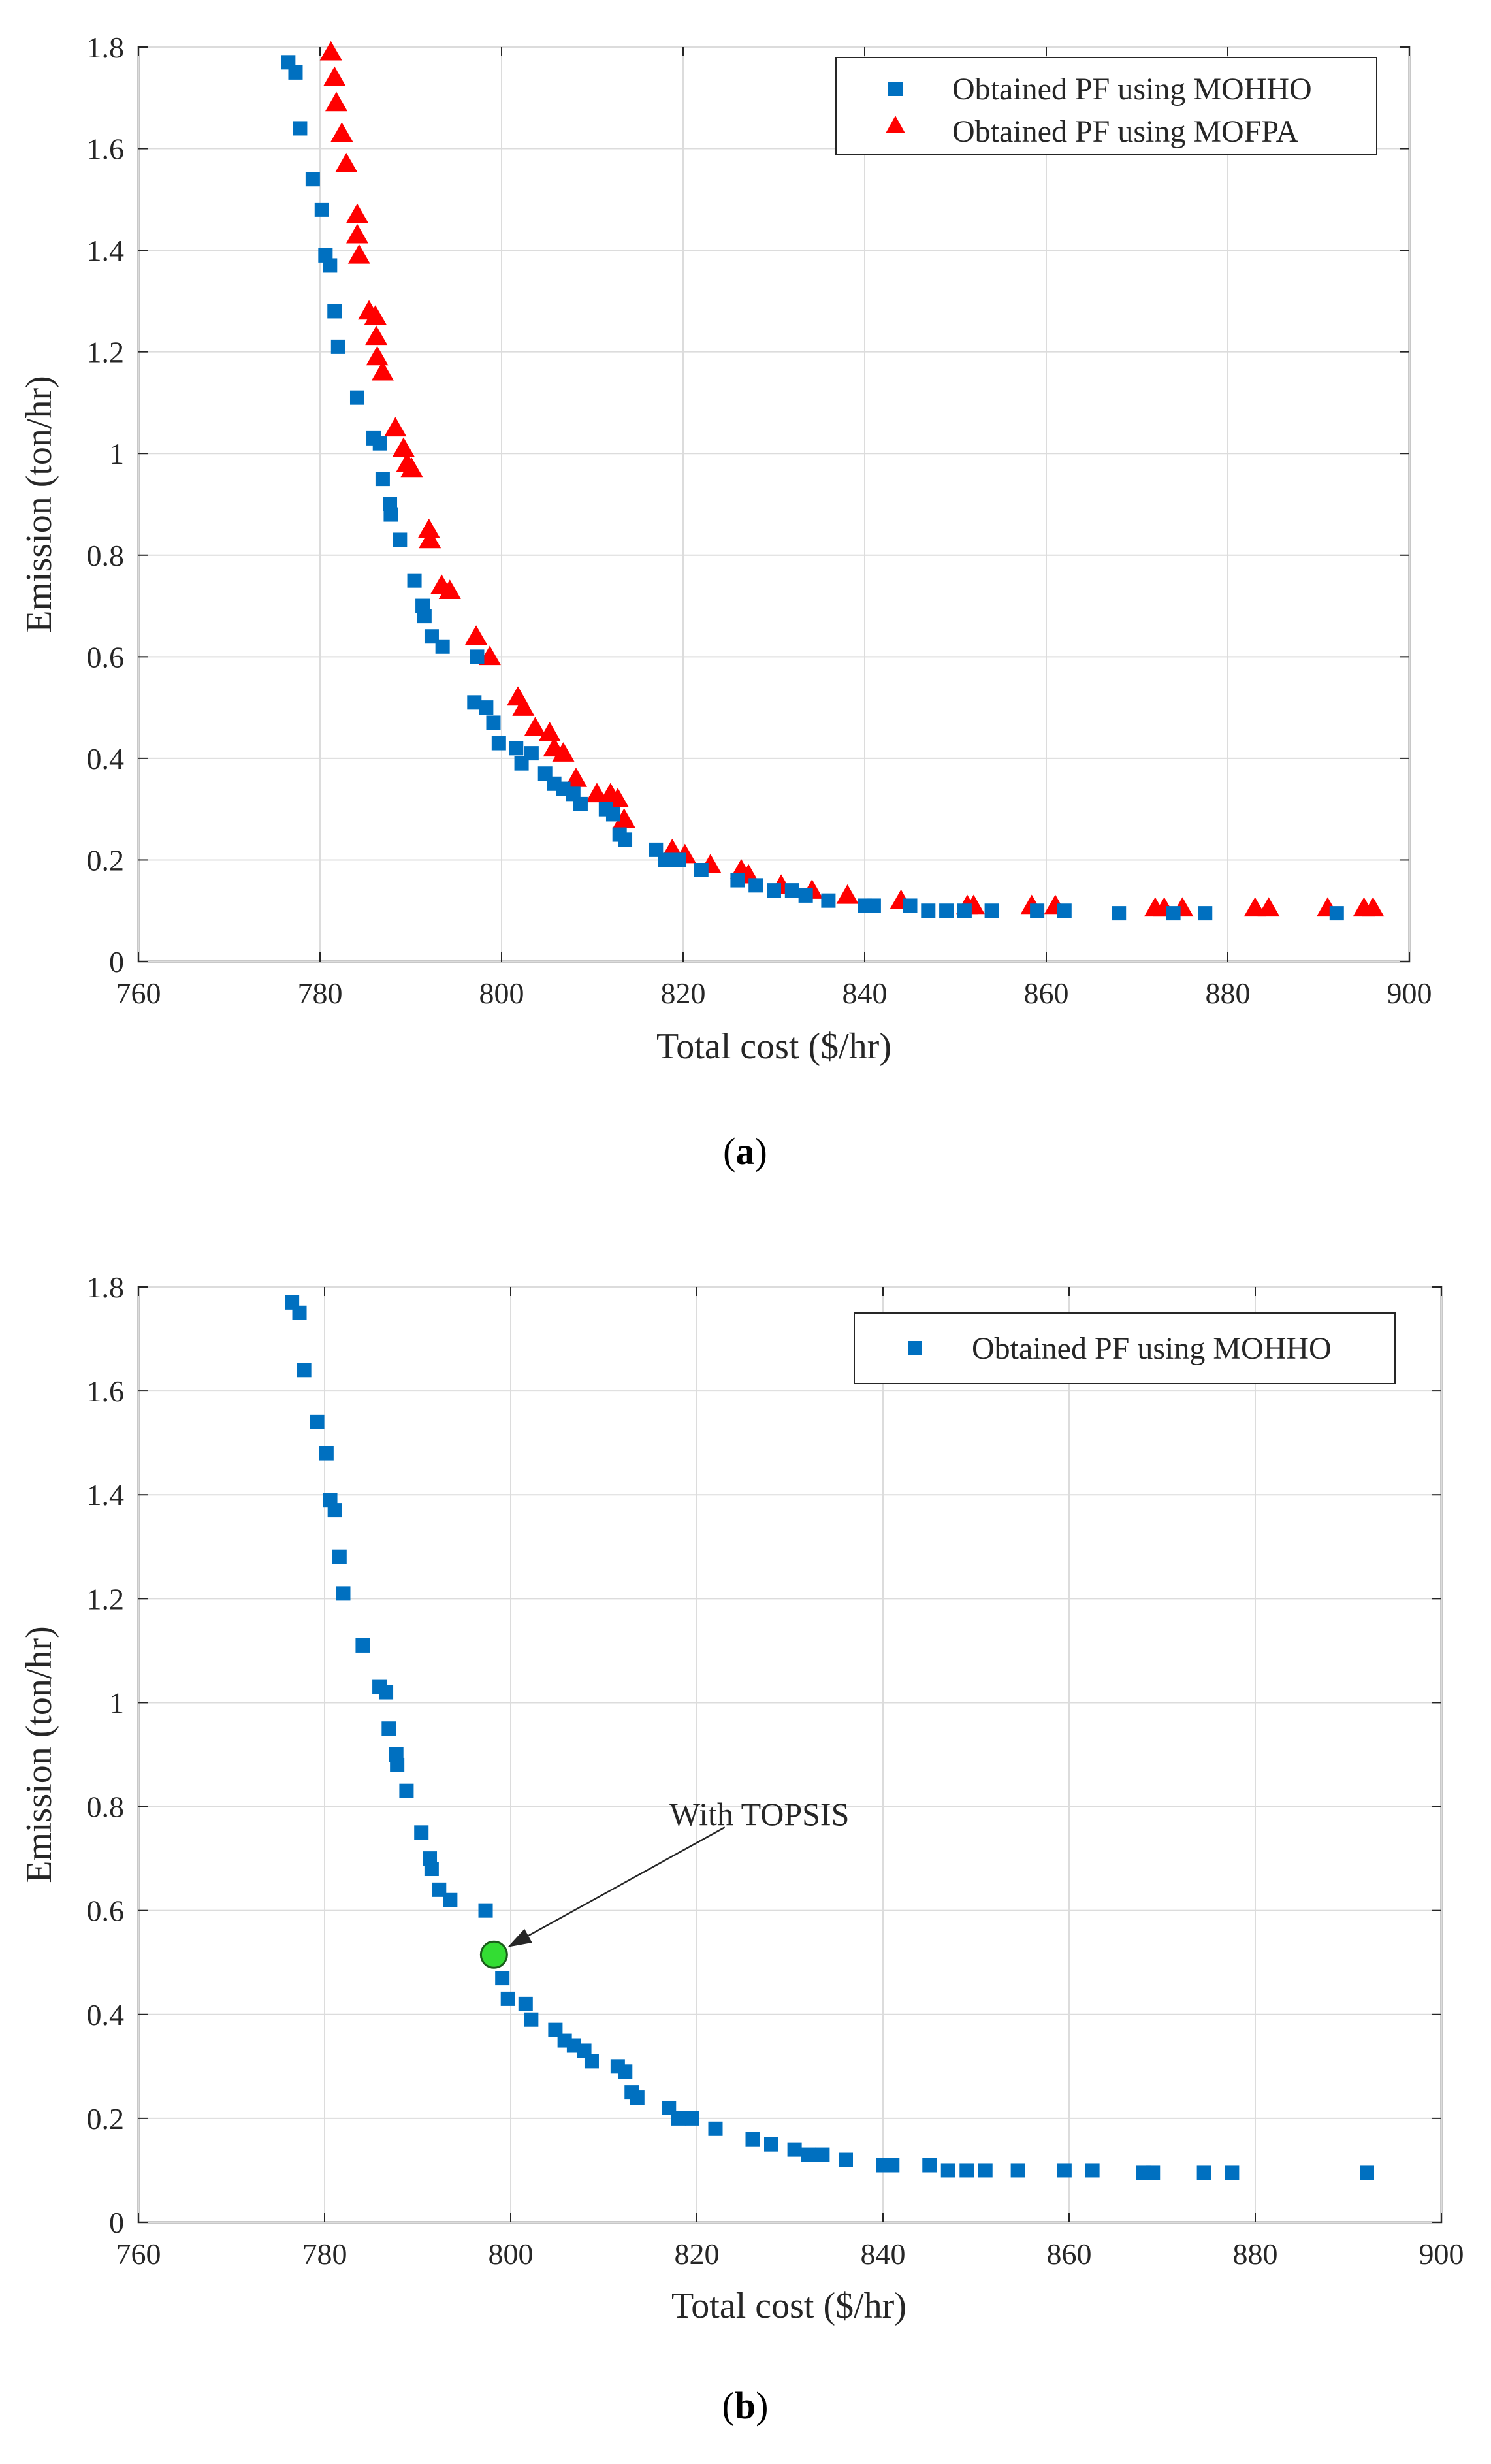 The width and height of the screenshot is (1491, 2464). What do you see at coordinates (106, 2015) in the screenshot?
I see `y-tick-label: 0.4` at bounding box center [106, 2015].